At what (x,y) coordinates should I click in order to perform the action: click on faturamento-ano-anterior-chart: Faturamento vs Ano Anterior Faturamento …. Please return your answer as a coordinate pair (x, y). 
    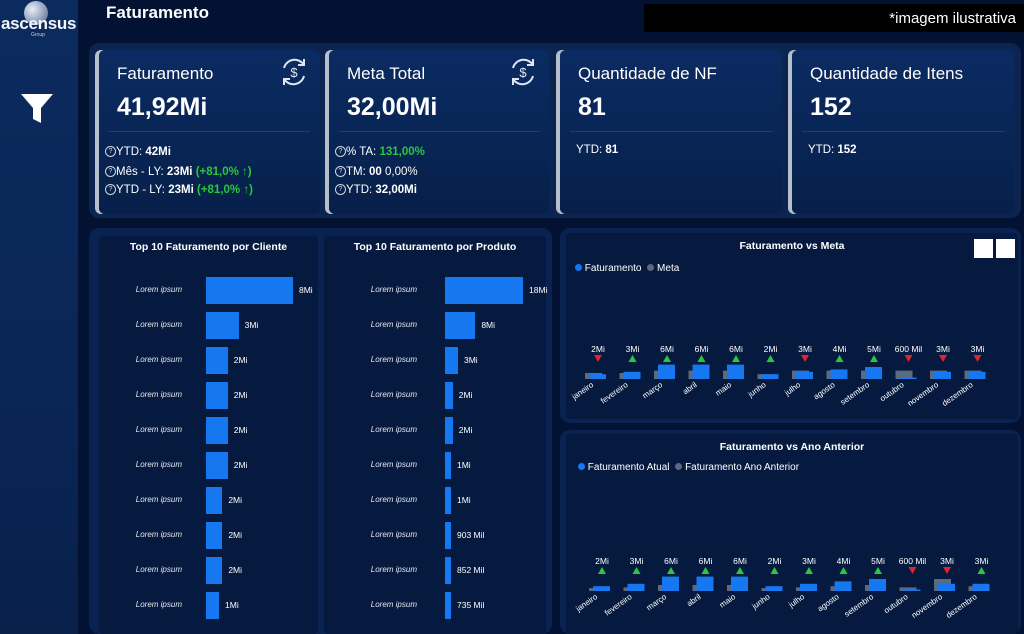
    Looking at the image, I should click on (792, 534).